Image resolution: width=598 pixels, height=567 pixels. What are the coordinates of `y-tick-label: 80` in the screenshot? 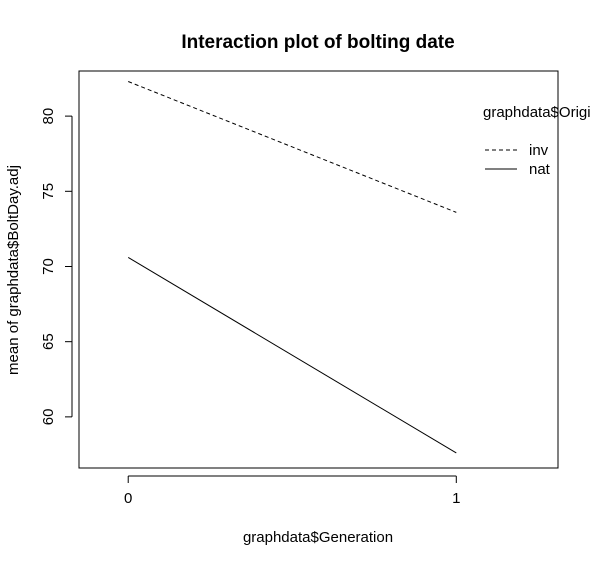 It's located at (48, 116).